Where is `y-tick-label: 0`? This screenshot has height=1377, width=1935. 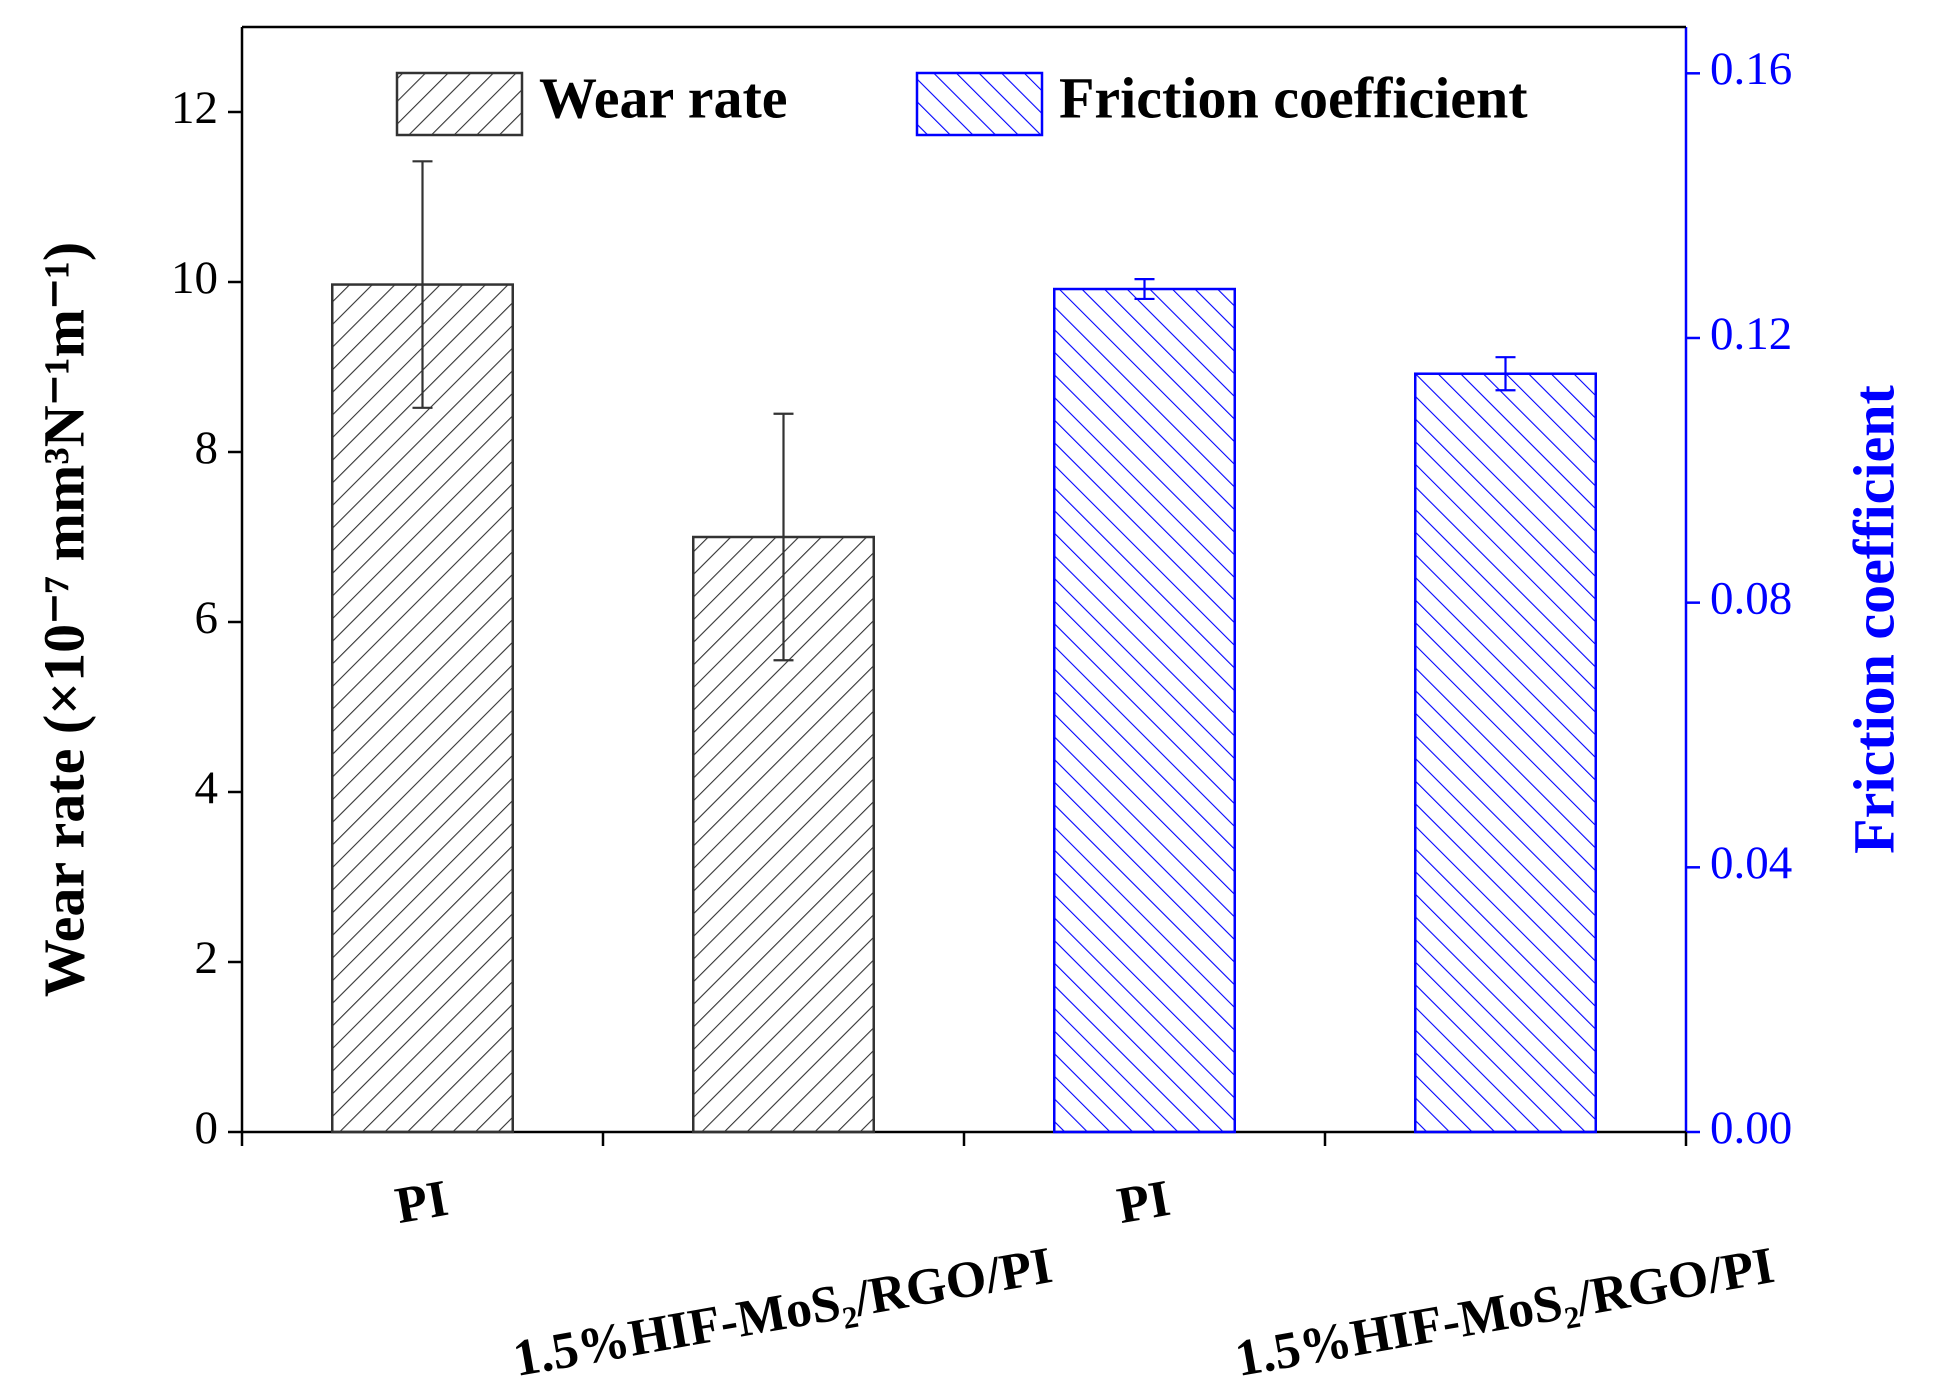
y-tick-label: 0 is located at coordinates (207, 1128).